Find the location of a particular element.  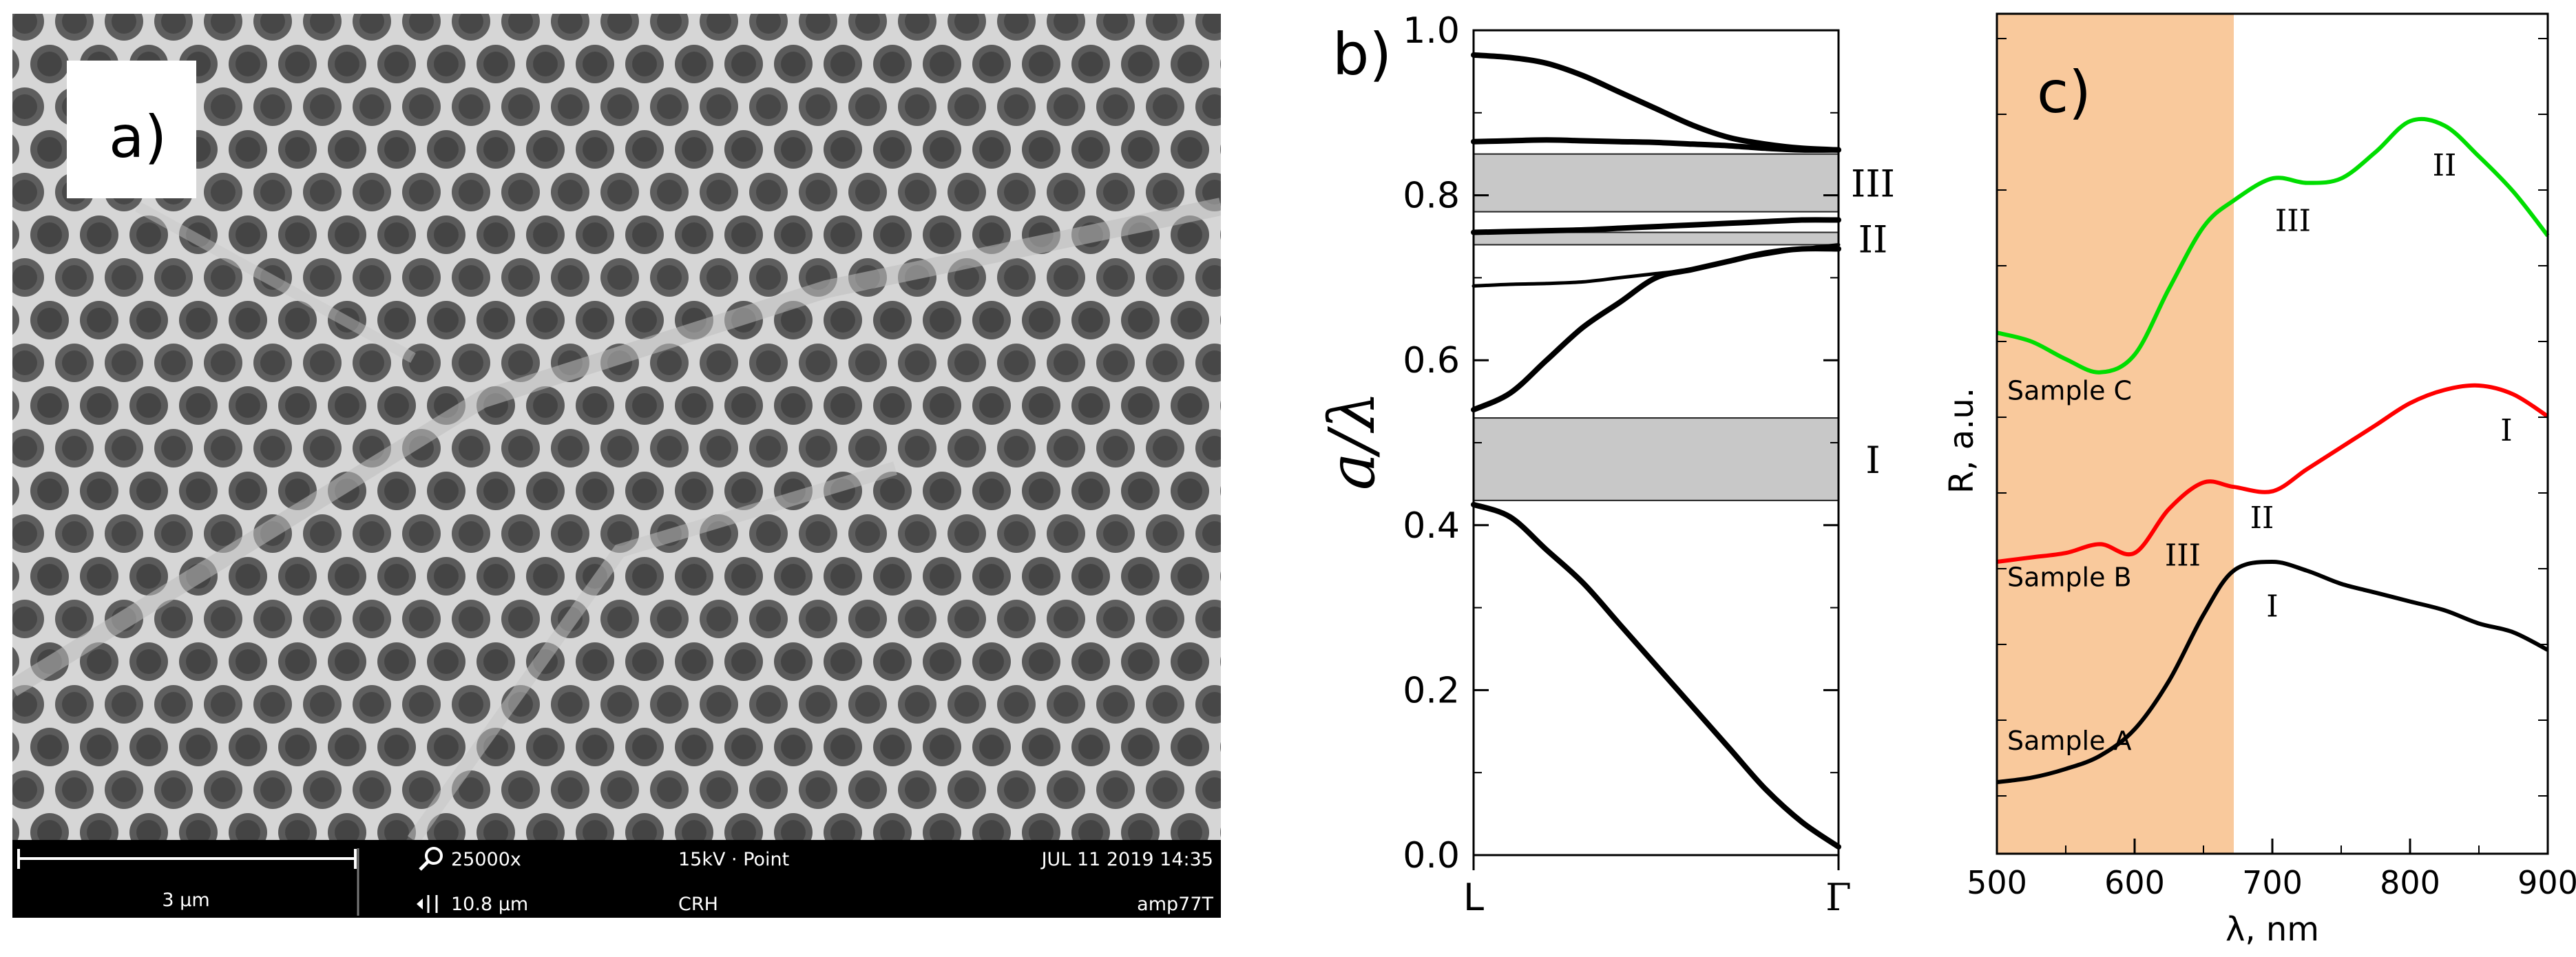

shaded-region is located at coordinates (2115, 434).